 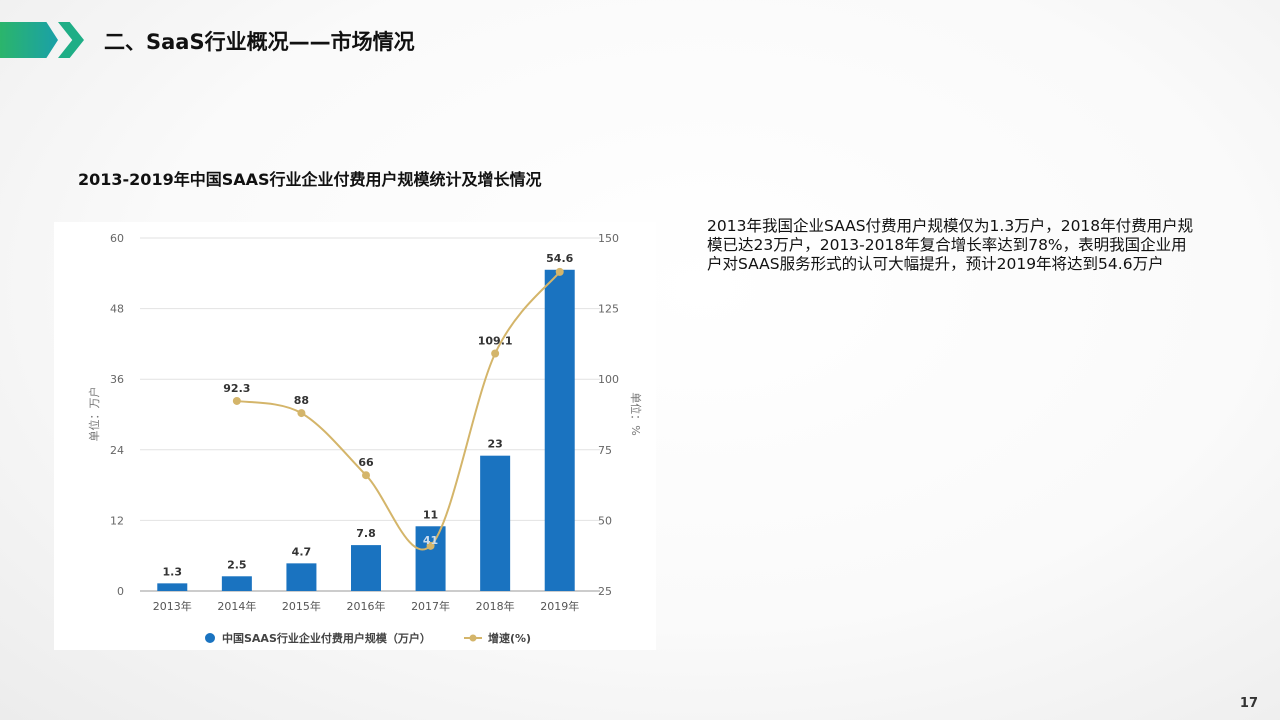 What do you see at coordinates (301, 400) in the screenshot?
I see `growth-data-label: 88` at bounding box center [301, 400].